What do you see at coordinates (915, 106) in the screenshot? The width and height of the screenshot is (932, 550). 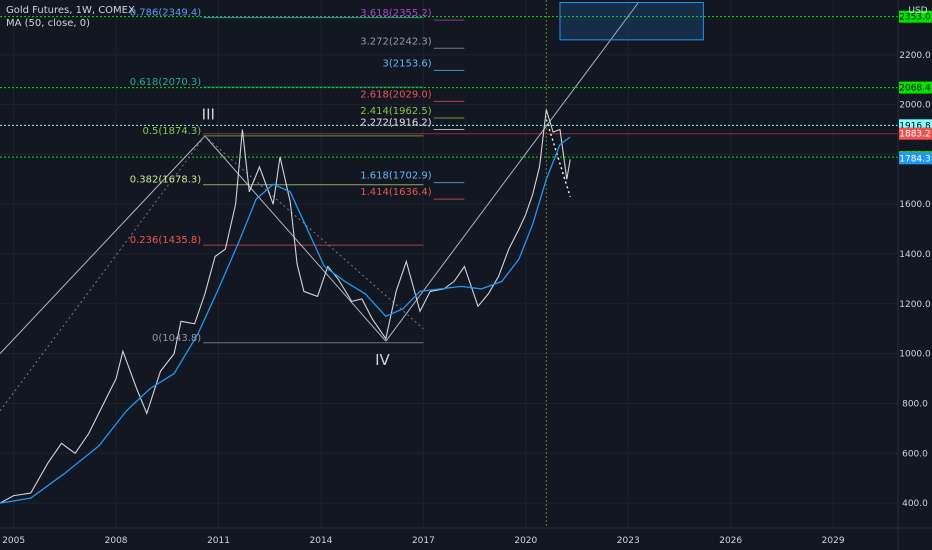 I see `y-tick-label: 2000.0` at bounding box center [915, 106].